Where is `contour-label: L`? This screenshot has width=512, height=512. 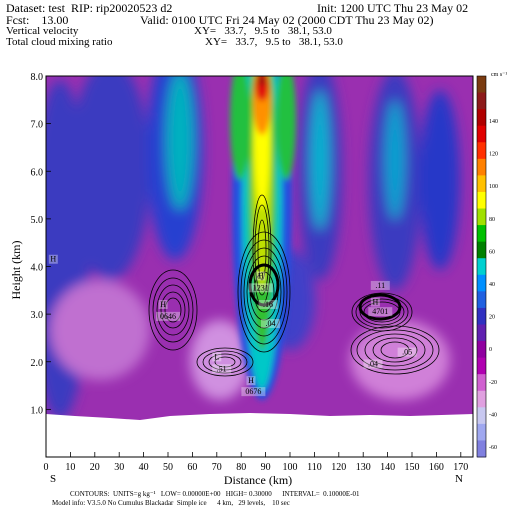 contour-label: L is located at coordinates (216, 356).